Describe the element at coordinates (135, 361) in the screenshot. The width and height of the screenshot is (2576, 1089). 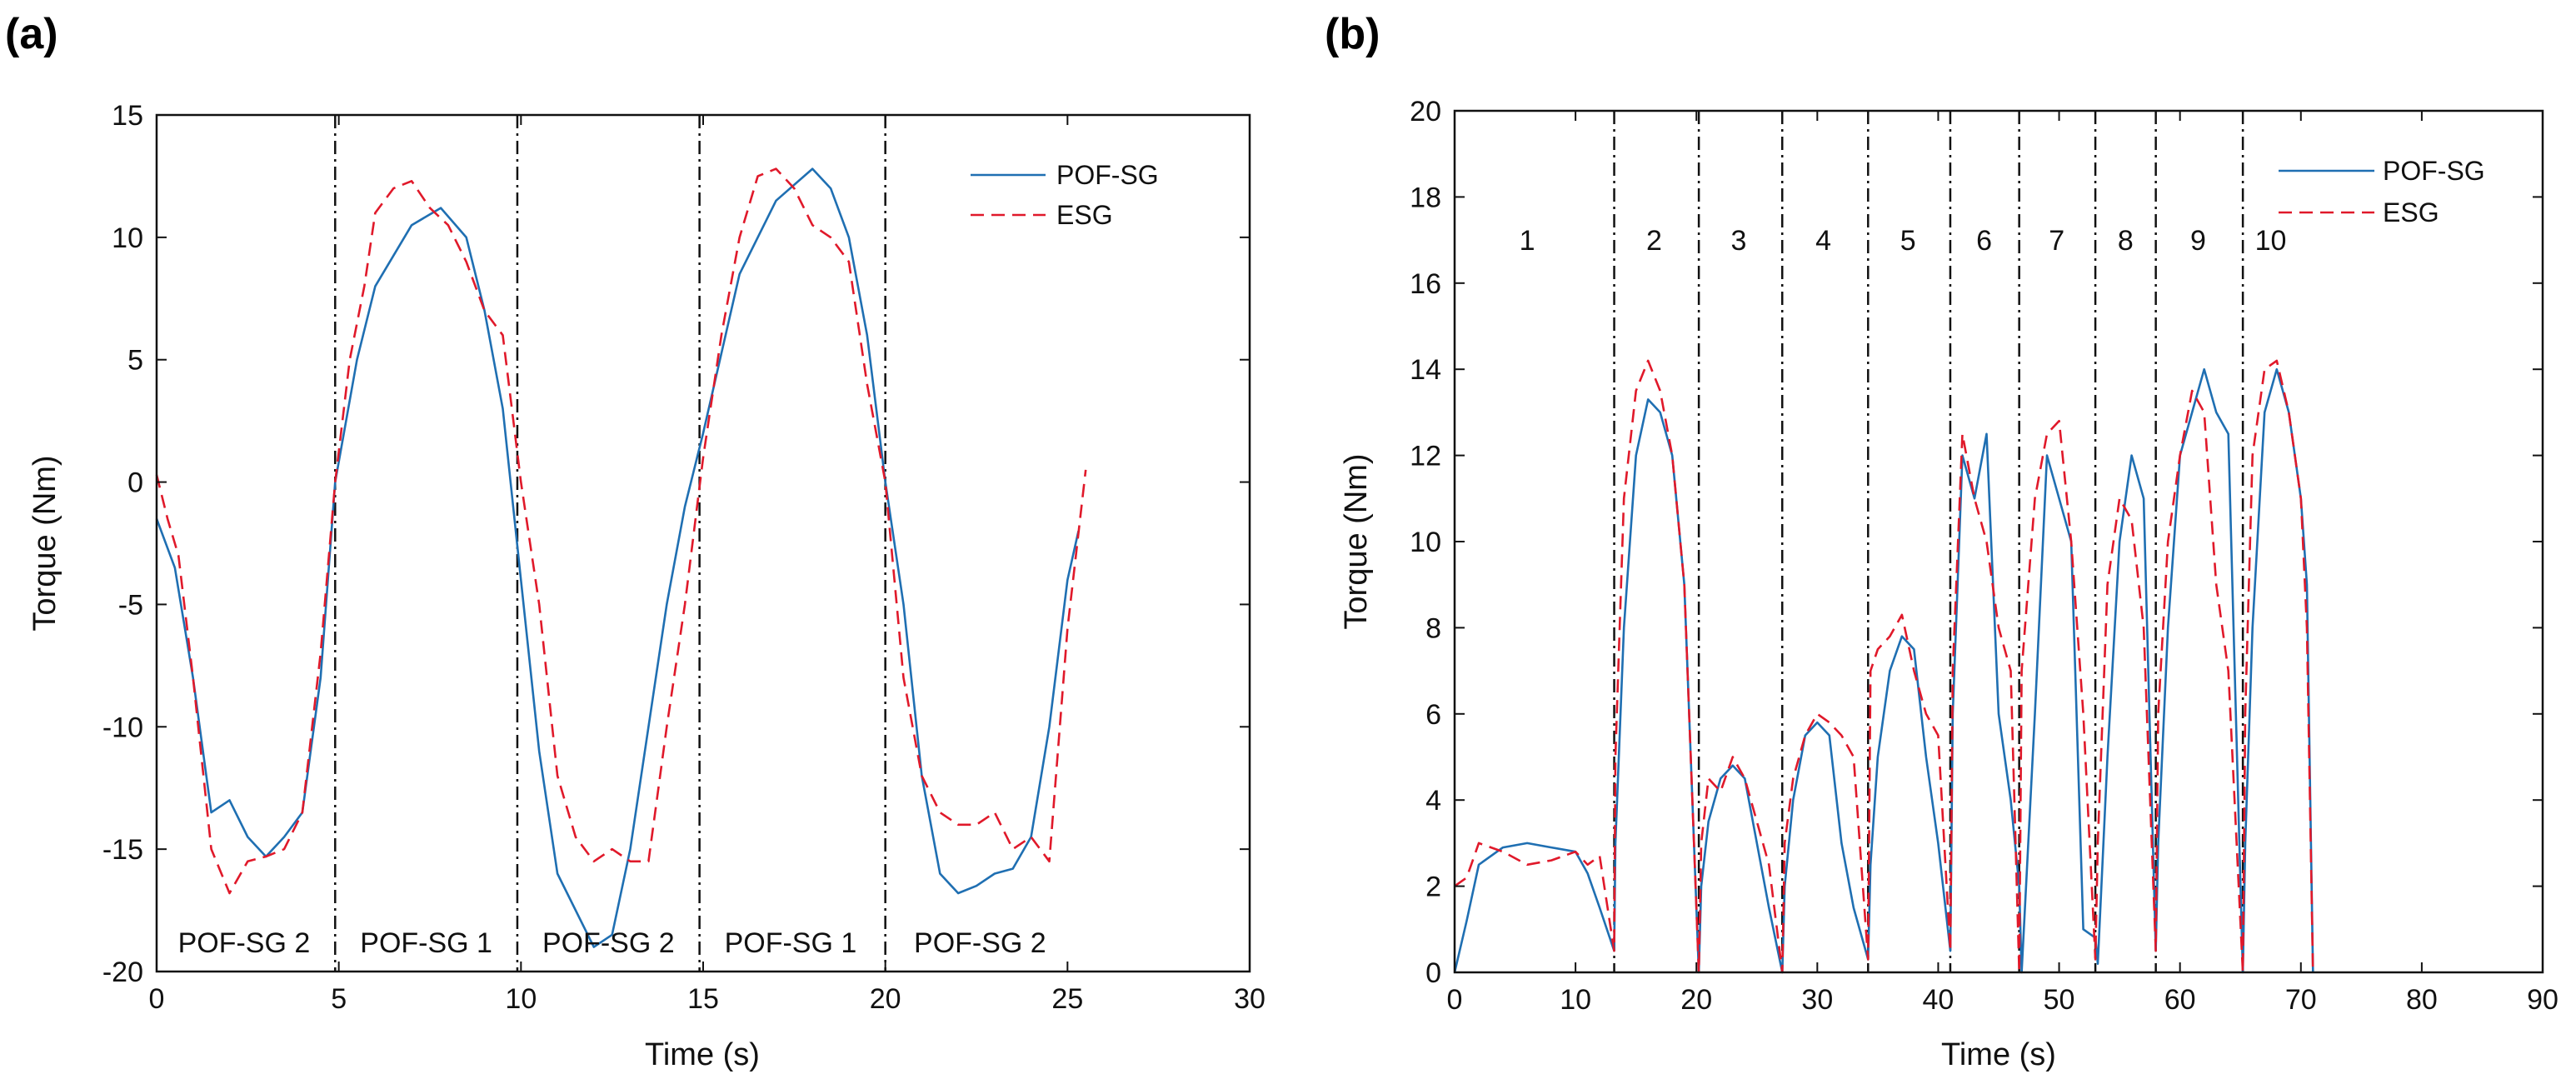
I see `y-tick-label: 5` at that location.